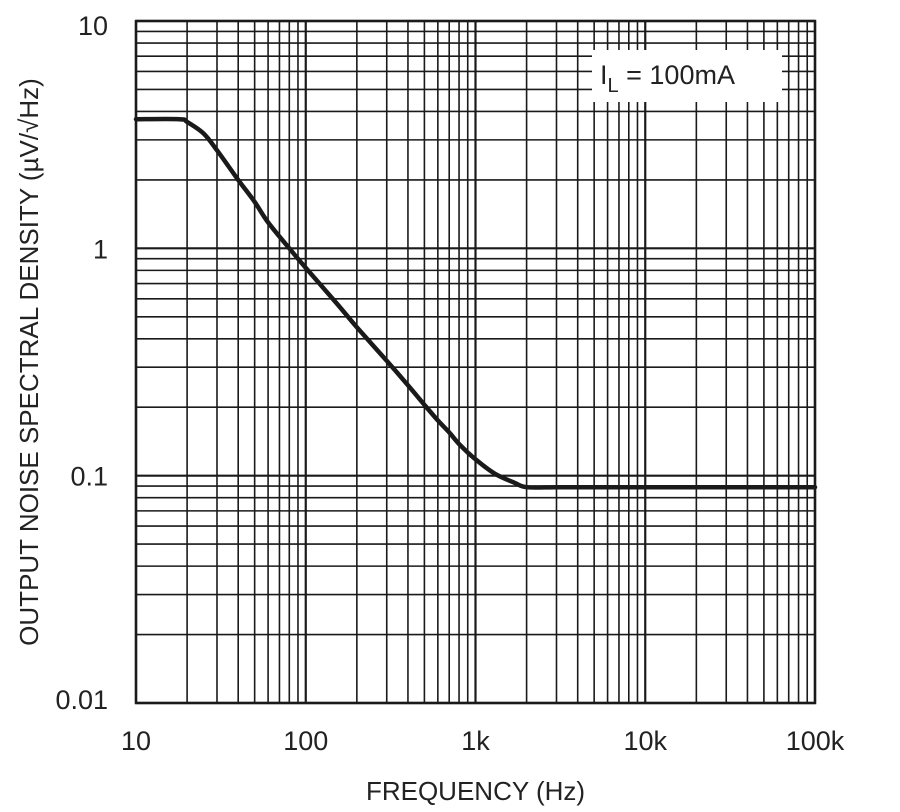 The height and width of the screenshot is (812, 900). What do you see at coordinates (815, 741) in the screenshot?
I see `x-tick-label: 100k` at bounding box center [815, 741].